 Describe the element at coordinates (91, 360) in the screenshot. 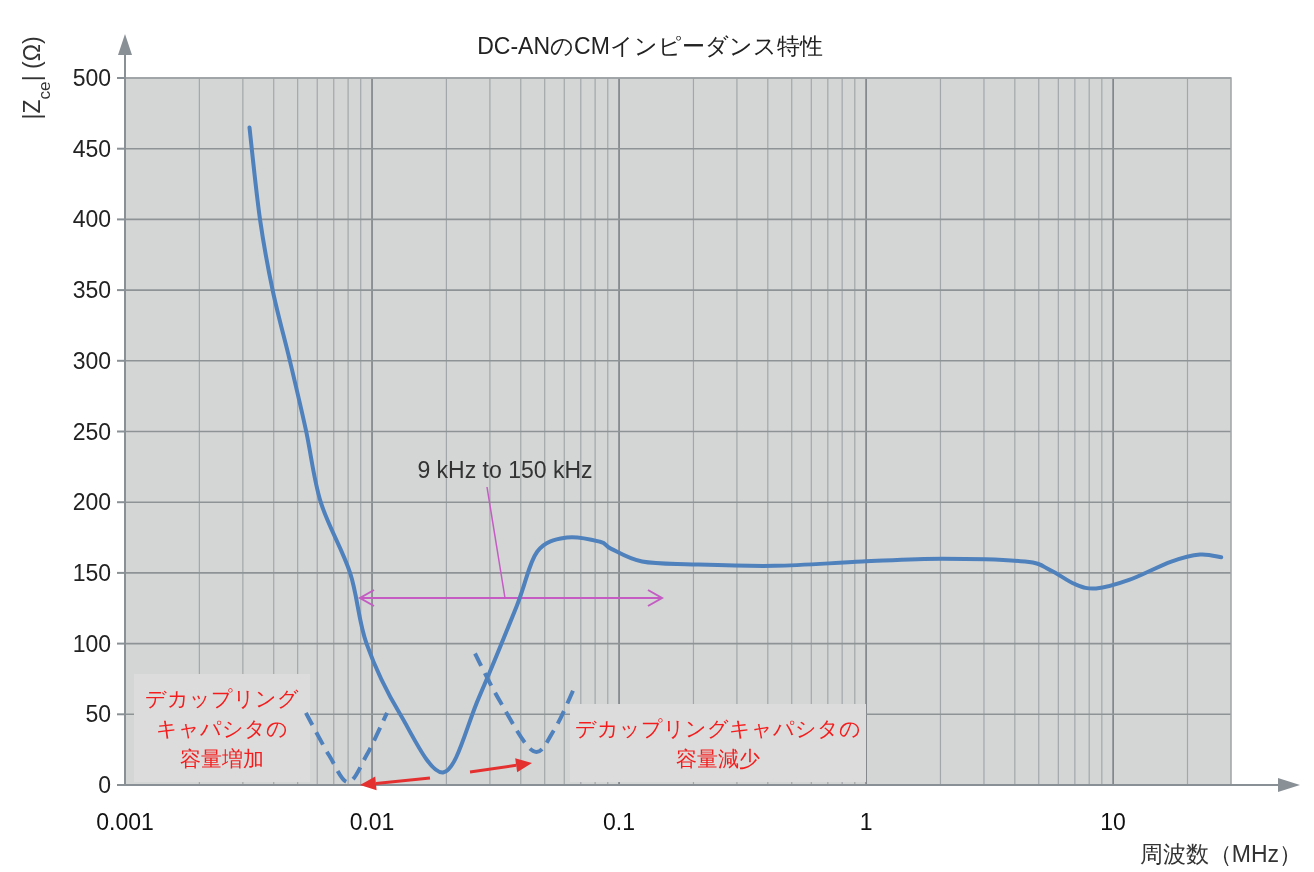

I see `y-tick-label: 300` at that location.